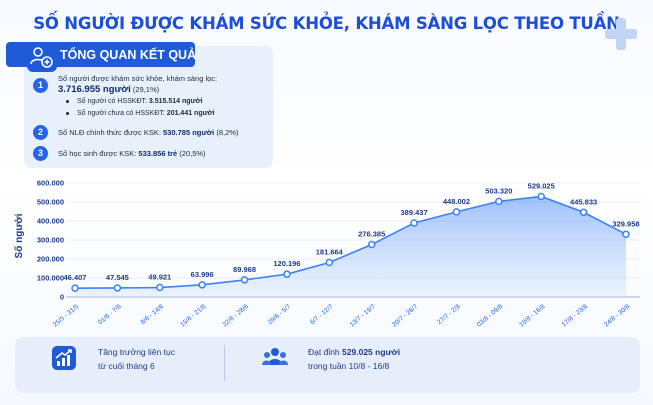  What do you see at coordinates (19, 235) in the screenshot?
I see `y-axis-label: Số người` at bounding box center [19, 235].